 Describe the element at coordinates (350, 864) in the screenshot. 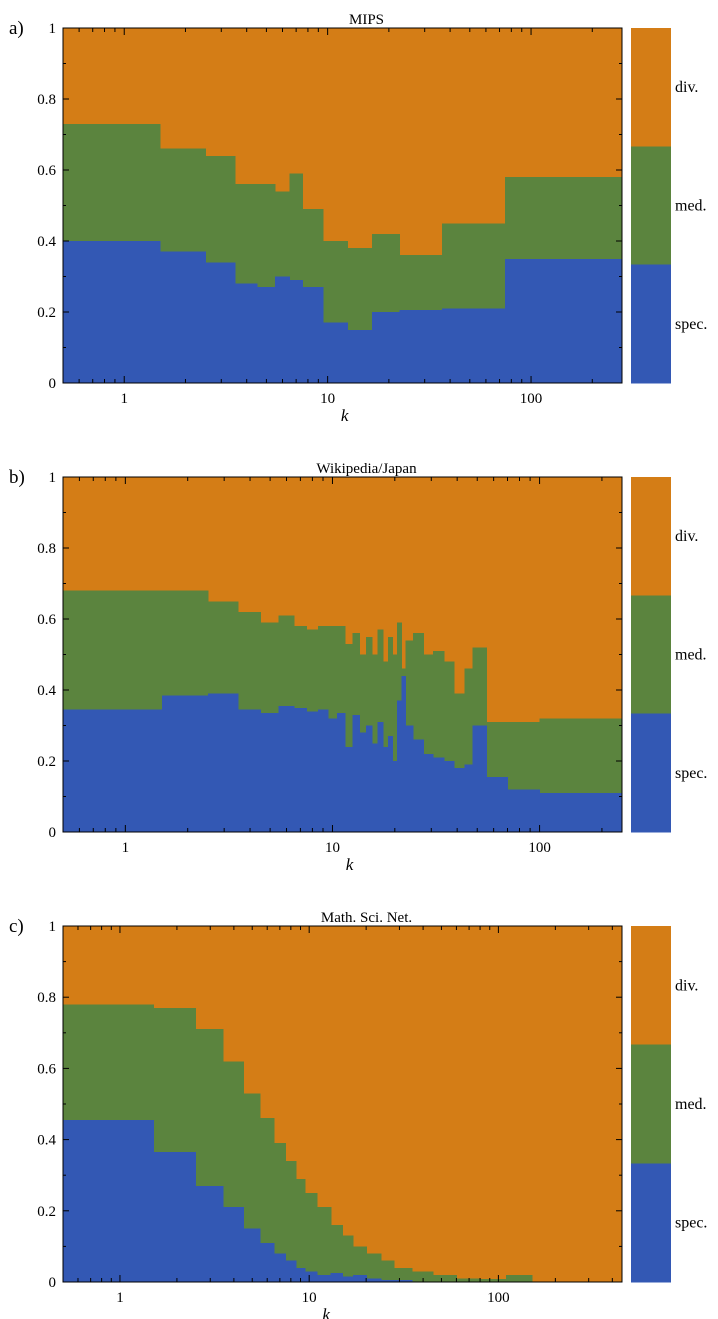

I see `x-axis-label: k` at that location.